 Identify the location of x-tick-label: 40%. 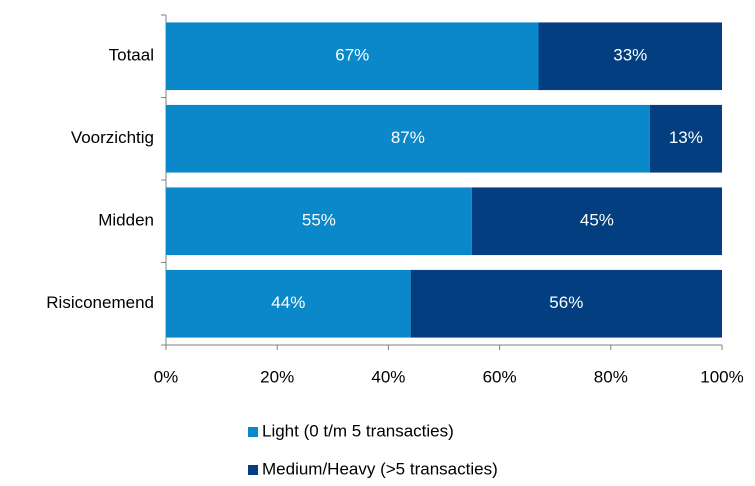
(388, 376).